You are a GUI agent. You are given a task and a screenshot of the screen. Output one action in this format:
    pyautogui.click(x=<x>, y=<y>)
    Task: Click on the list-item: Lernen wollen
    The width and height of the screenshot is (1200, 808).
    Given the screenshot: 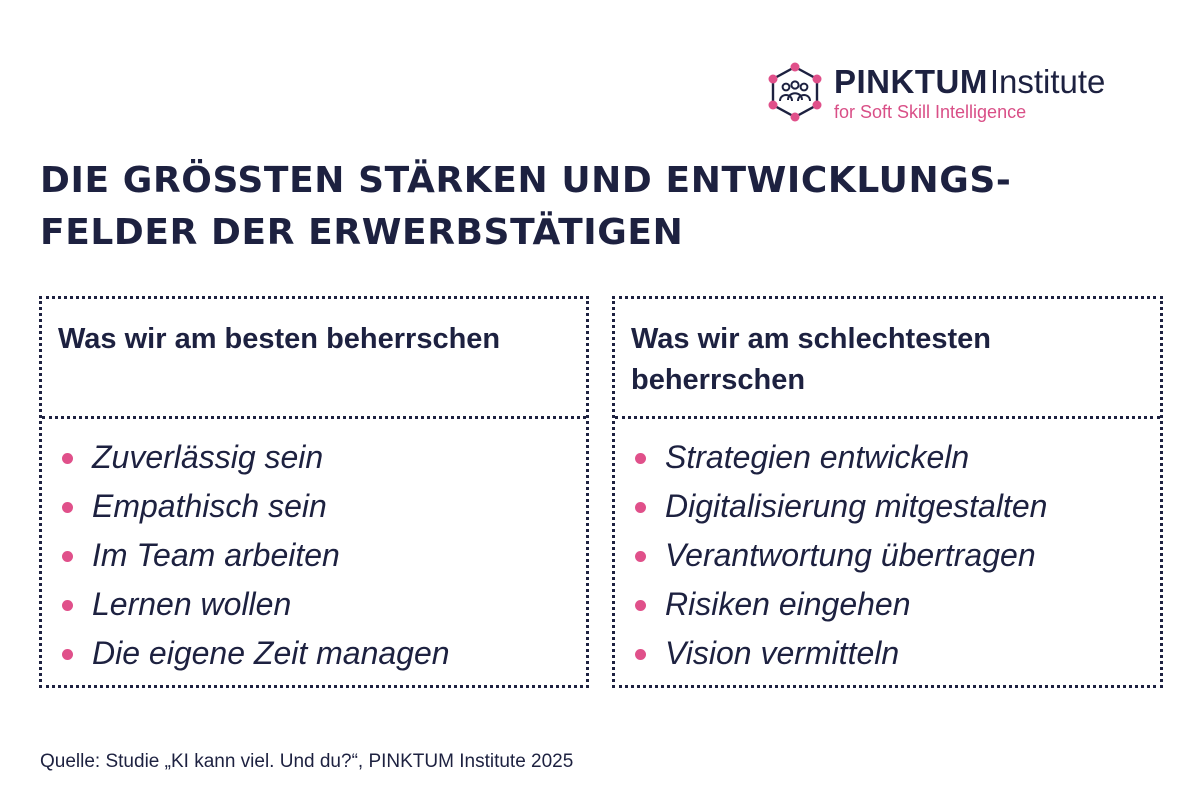 What is the action you would take?
    pyautogui.click(x=314, y=607)
    